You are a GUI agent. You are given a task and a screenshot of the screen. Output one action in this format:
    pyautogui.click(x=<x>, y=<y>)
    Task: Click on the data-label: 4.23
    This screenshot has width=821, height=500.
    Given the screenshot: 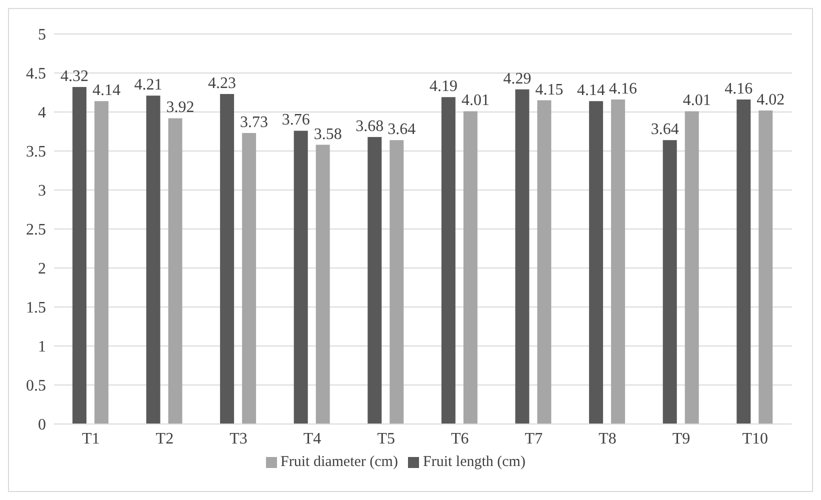 What is the action you would take?
    pyautogui.click(x=222, y=83)
    